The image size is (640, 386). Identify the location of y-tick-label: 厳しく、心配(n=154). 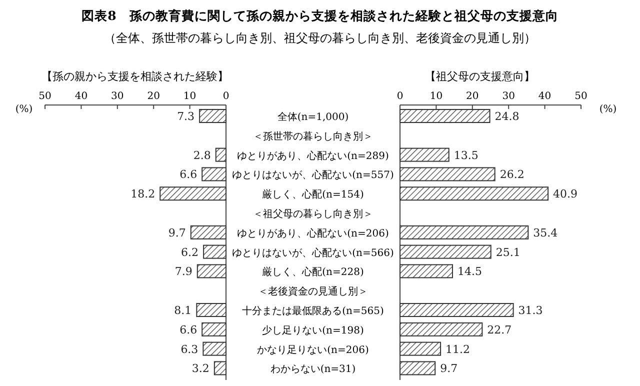
(313, 194).